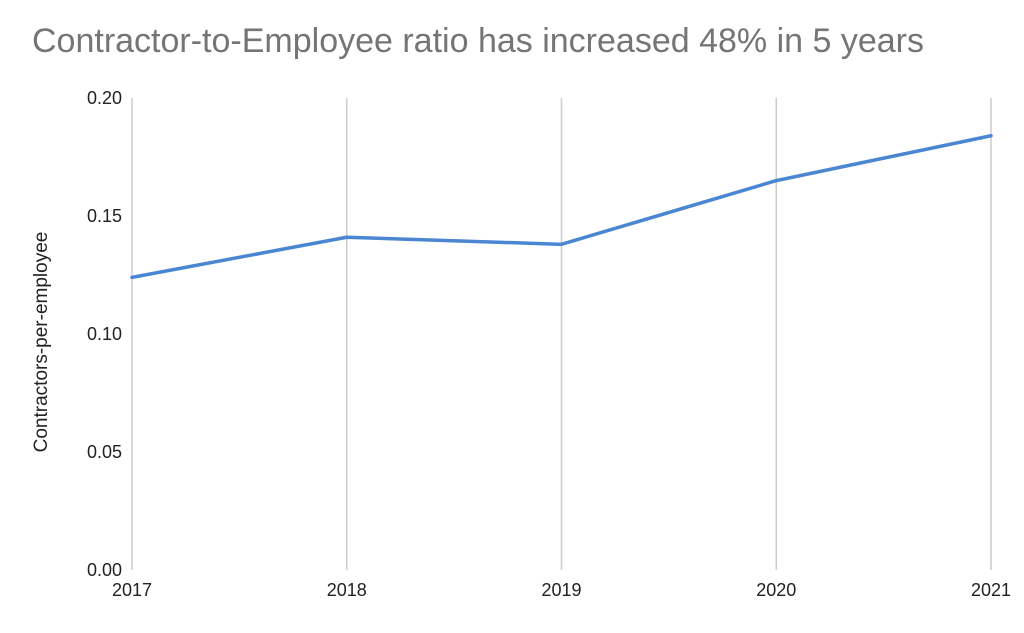 The width and height of the screenshot is (1024, 633). What do you see at coordinates (776, 181) in the screenshot?
I see `data-point-2020` at bounding box center [776, 181].